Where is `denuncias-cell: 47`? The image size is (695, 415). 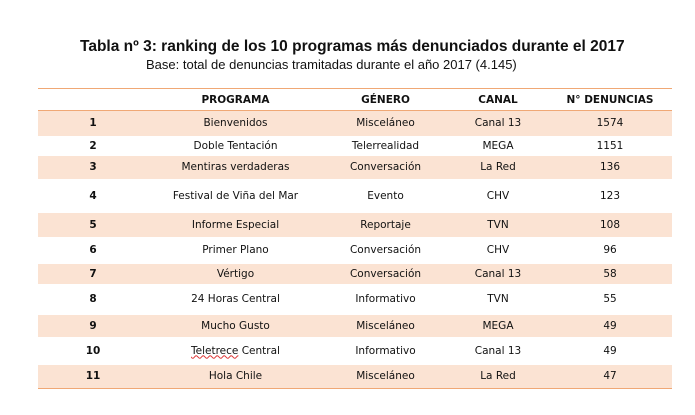 denuncias-cell: 47 is located at coordinates (610, 376).